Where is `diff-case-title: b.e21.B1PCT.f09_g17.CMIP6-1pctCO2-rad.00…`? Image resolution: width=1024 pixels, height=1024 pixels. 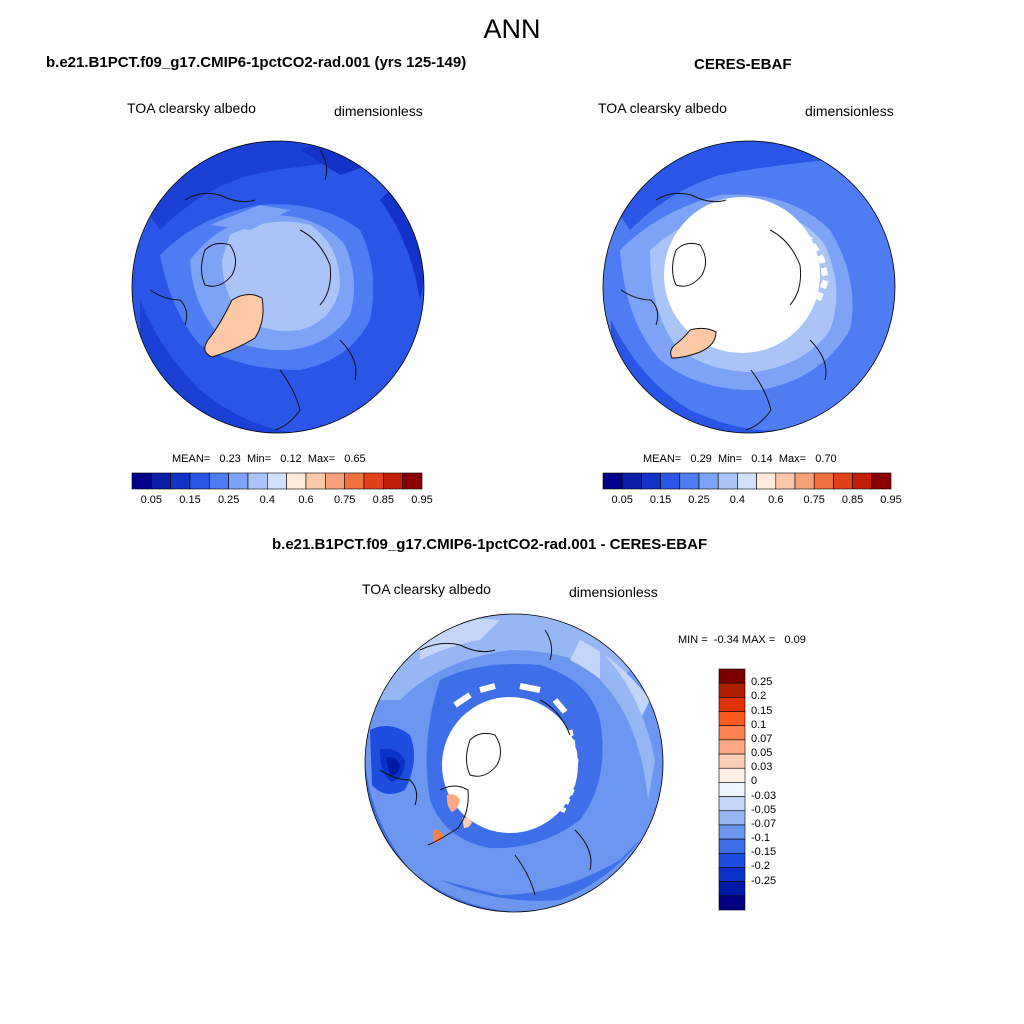
diff-case-title: b.e21.B1PCT.f09_g17.CMIP6-1pctCO2-rad.00… is located at coordinates (490, 544).